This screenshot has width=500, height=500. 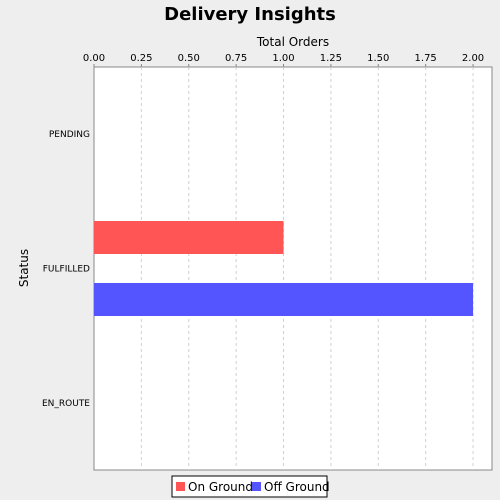 What do you see at coordinates (66, 404) in the screenshot?
I see `y-category-label: EN_ROUTE` at bounding box center [66, 404].